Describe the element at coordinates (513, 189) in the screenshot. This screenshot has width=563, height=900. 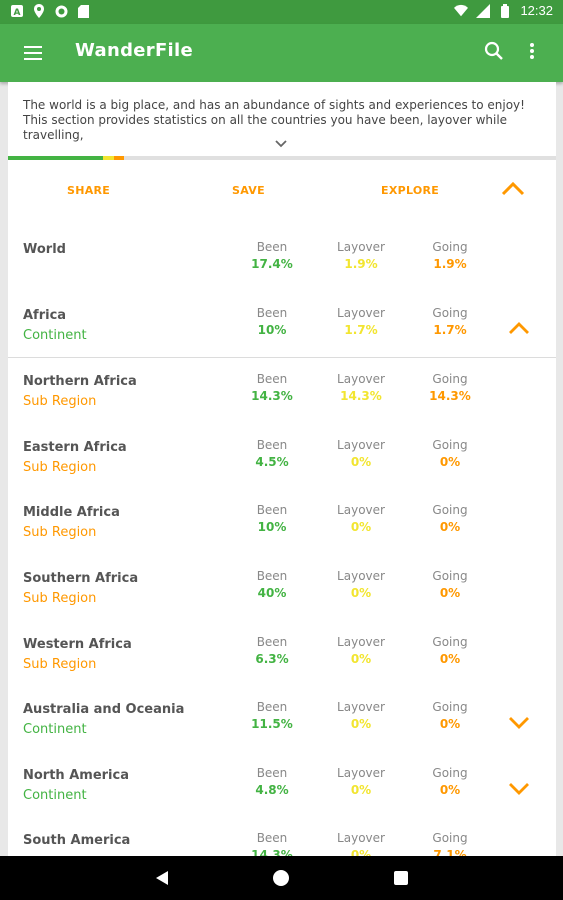
I see `collapse-icon` at that location.